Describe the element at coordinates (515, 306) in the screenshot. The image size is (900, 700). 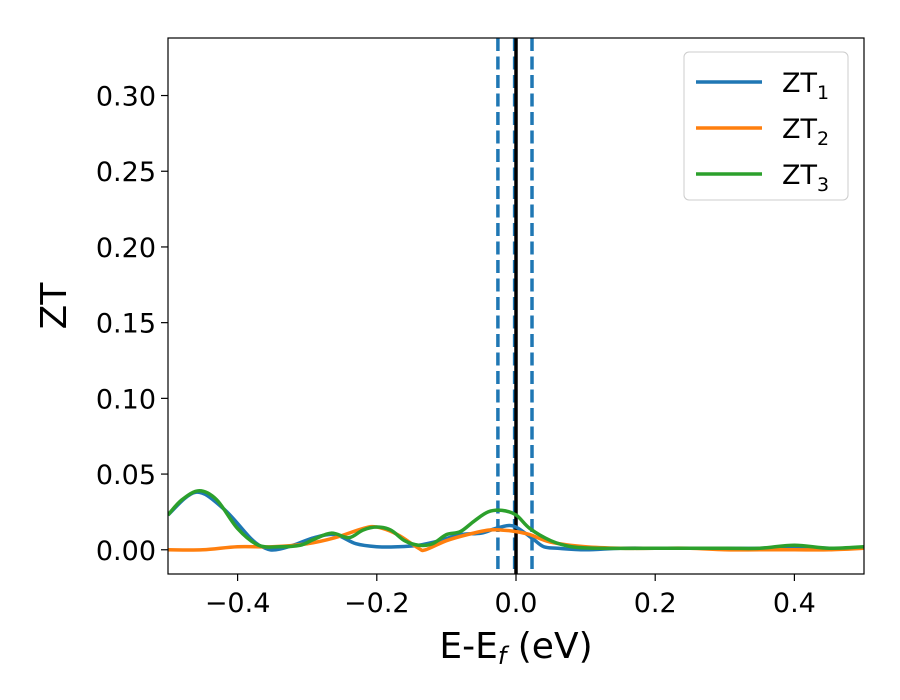
I see `reference-lines` at that location.